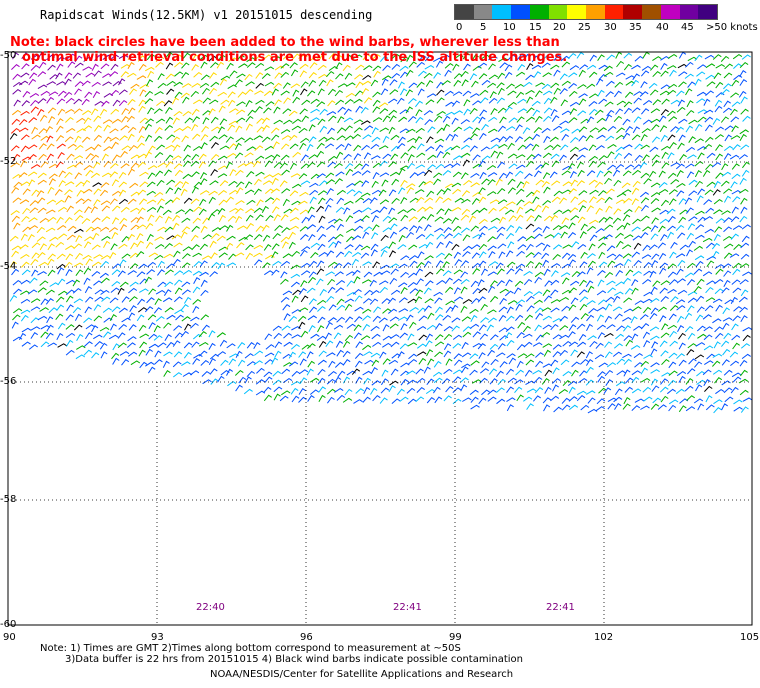 The width and height of the screenshot is (760, 688). I want to click on time-label: 22:41, so click(560, 607).